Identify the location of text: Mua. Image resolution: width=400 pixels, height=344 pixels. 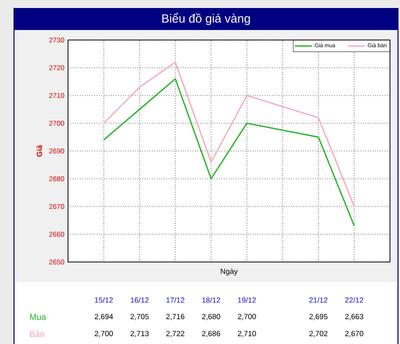
(38, 317).